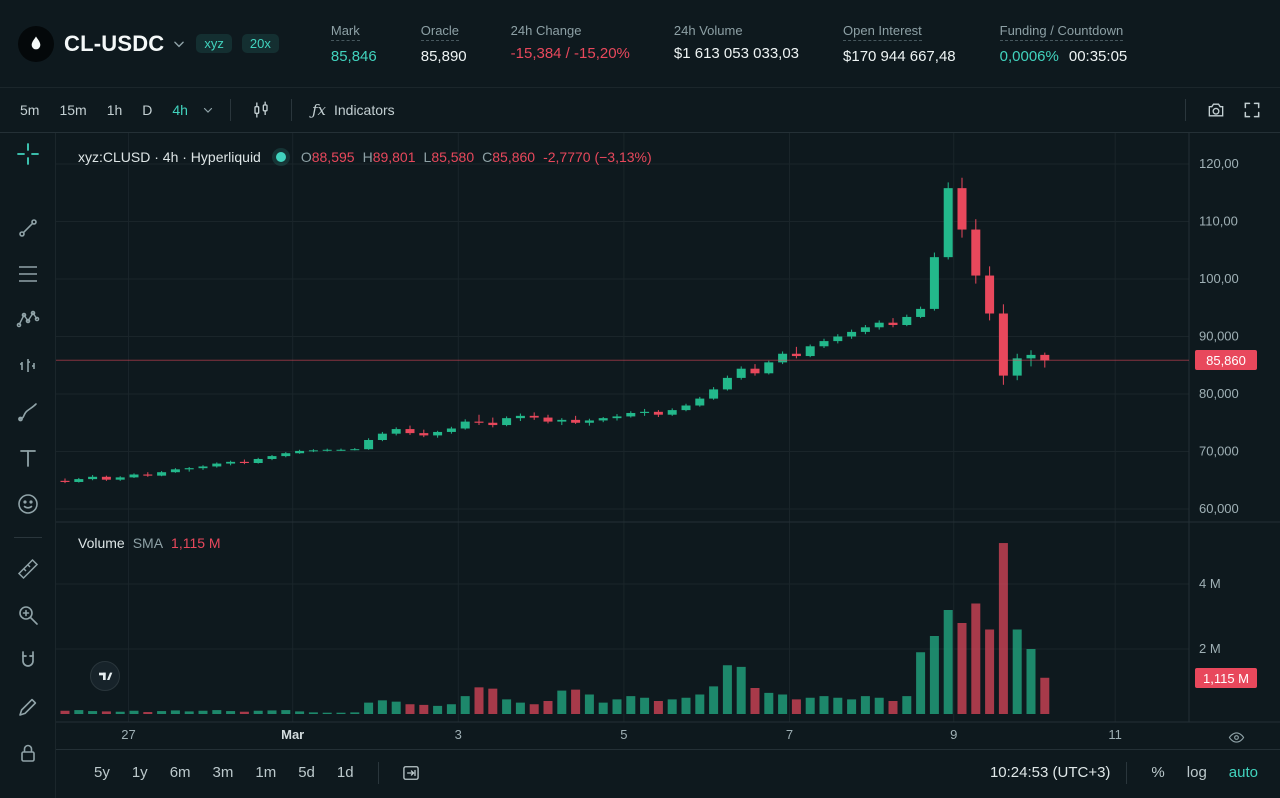  What do you see at coordinates (306, 772) in the screenshot?
I see `range-5d: 5d` at bounding box center [306, 772].